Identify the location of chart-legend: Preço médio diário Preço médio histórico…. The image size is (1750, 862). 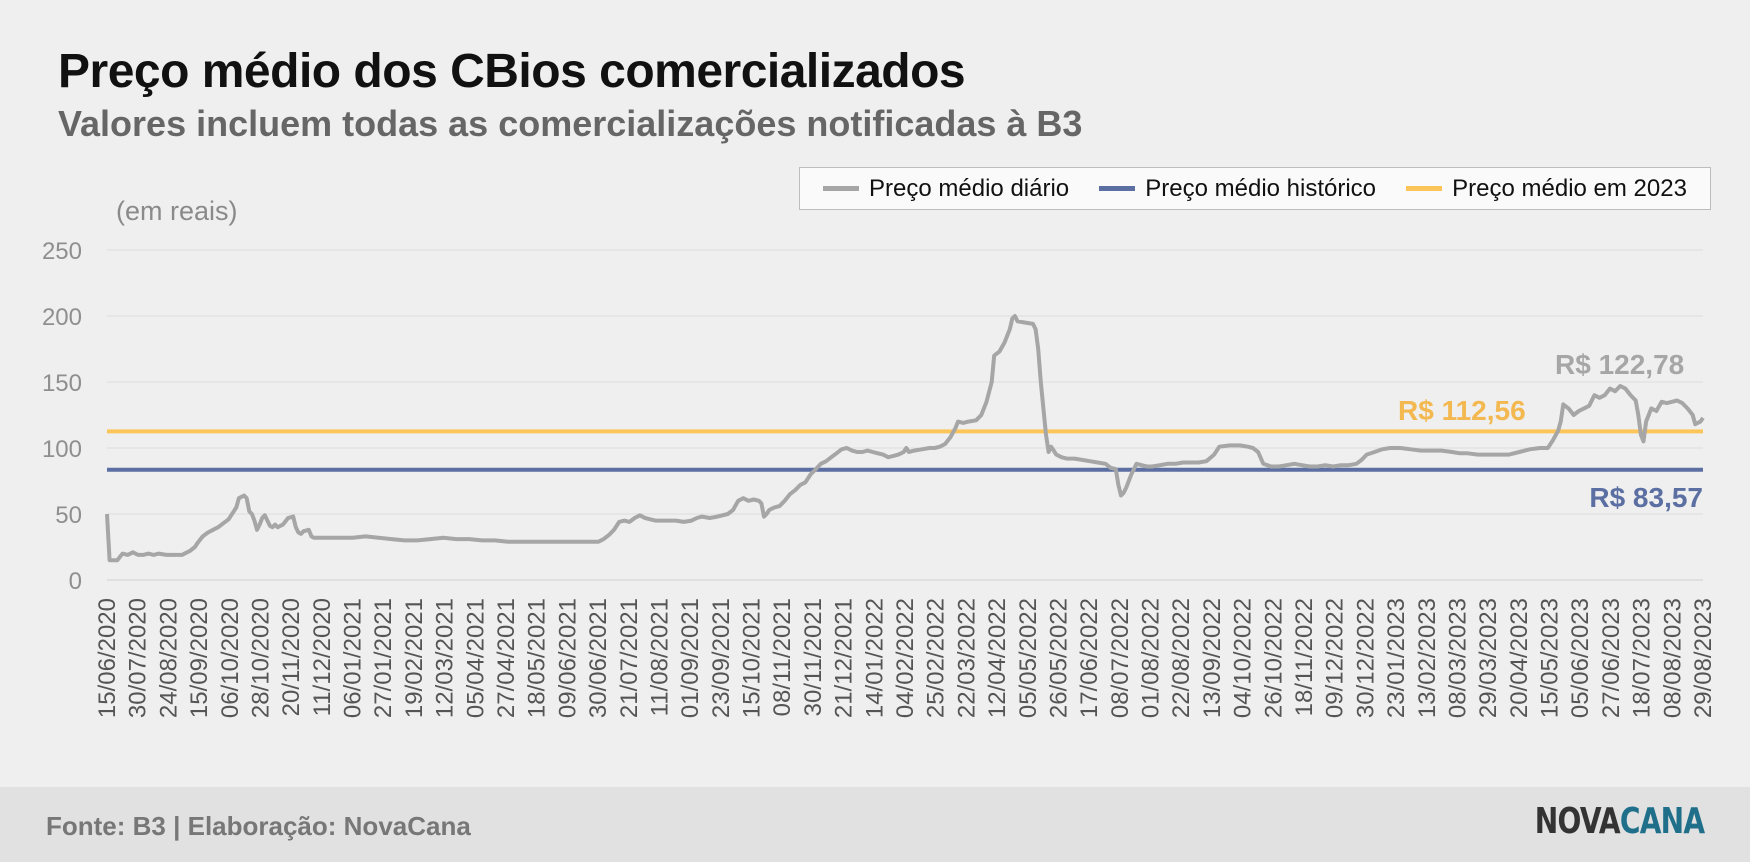
(1255, 188).